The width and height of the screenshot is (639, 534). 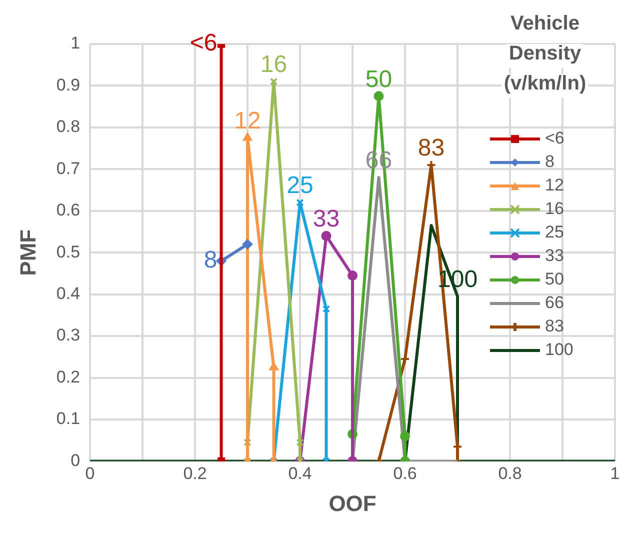 What do you see at coordinates (554, 256) in the screenshot?
I see `legend-label: 33` at bounding box center [554, 256].